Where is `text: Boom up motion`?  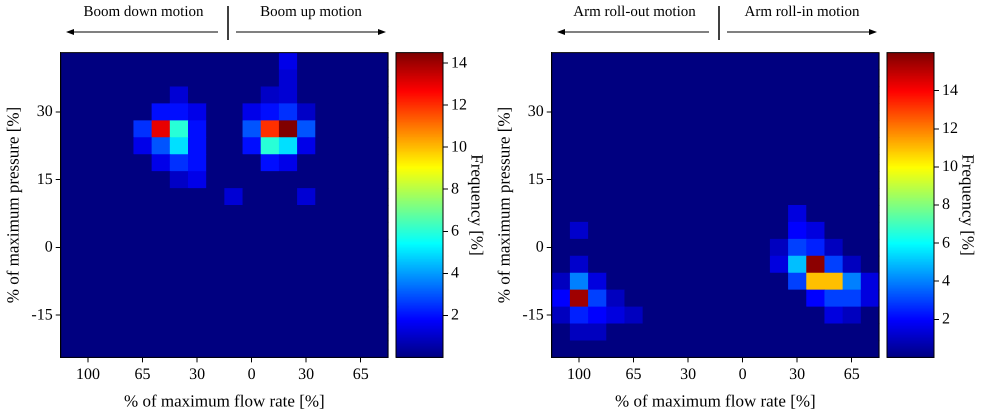
text: Boom up motion is located at coordinates (311, 12).